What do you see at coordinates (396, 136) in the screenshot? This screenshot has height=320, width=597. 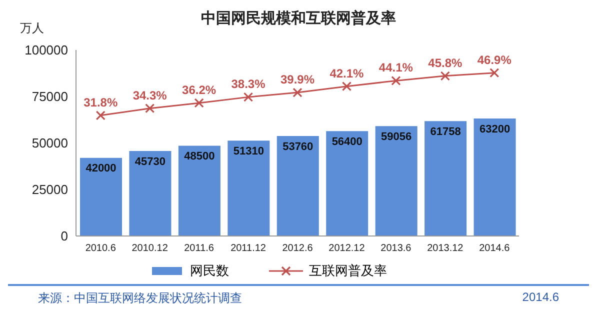 I see `data-label: 59056` at bounding box center [396, 136].